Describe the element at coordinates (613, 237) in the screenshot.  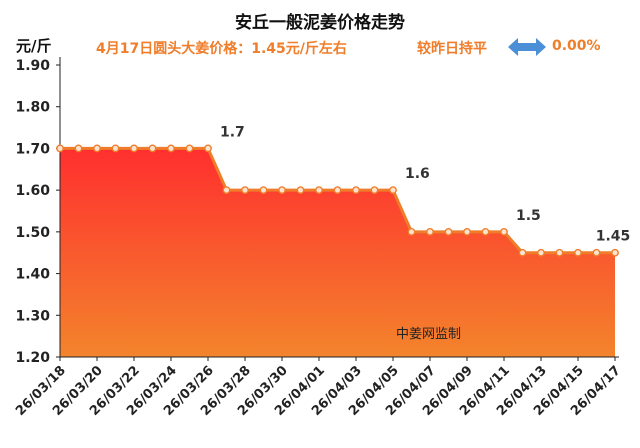
I see `data-label: 1.45` at that location.